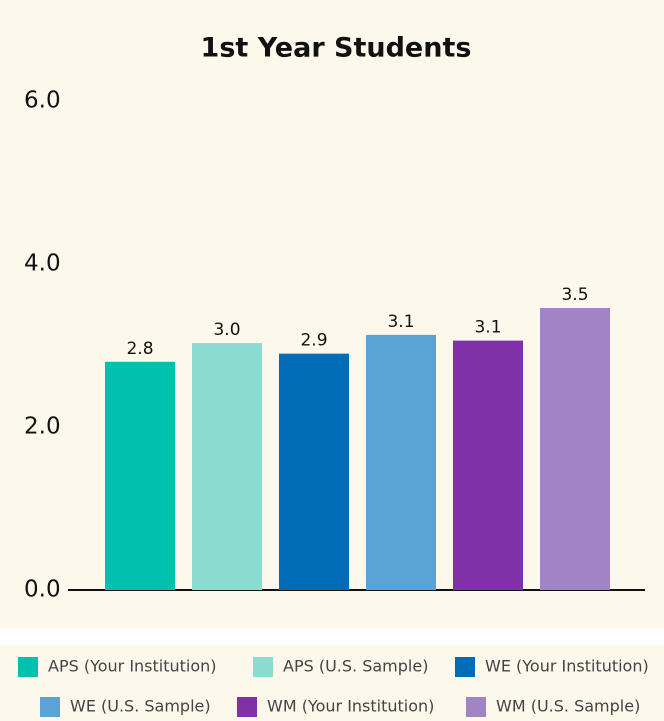 The image size is (664, 721). I want to click on legend-label: APS (U.S. Sample), so click(355, 666).